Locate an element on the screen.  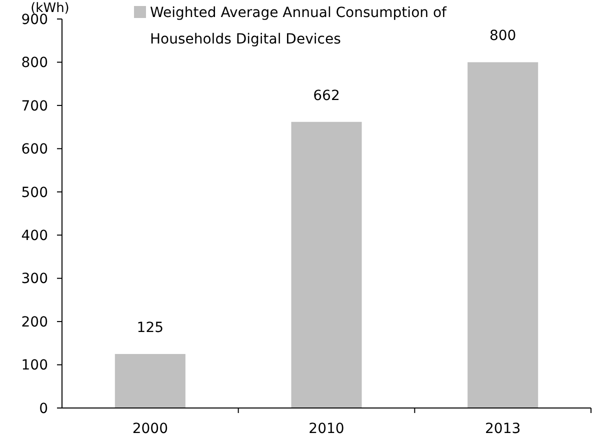
y-tick-label: 500 is located at coordinates (34, 192).